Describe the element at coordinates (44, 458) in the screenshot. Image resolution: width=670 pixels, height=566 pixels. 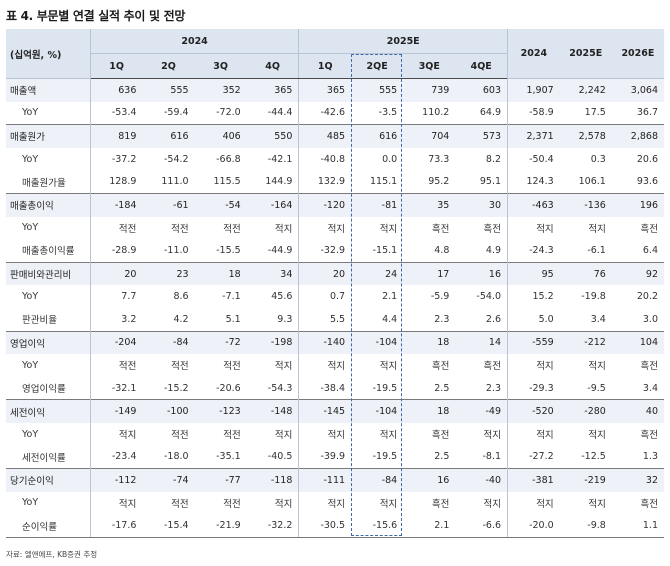
I see `row-label: 세전이익률` at that location.